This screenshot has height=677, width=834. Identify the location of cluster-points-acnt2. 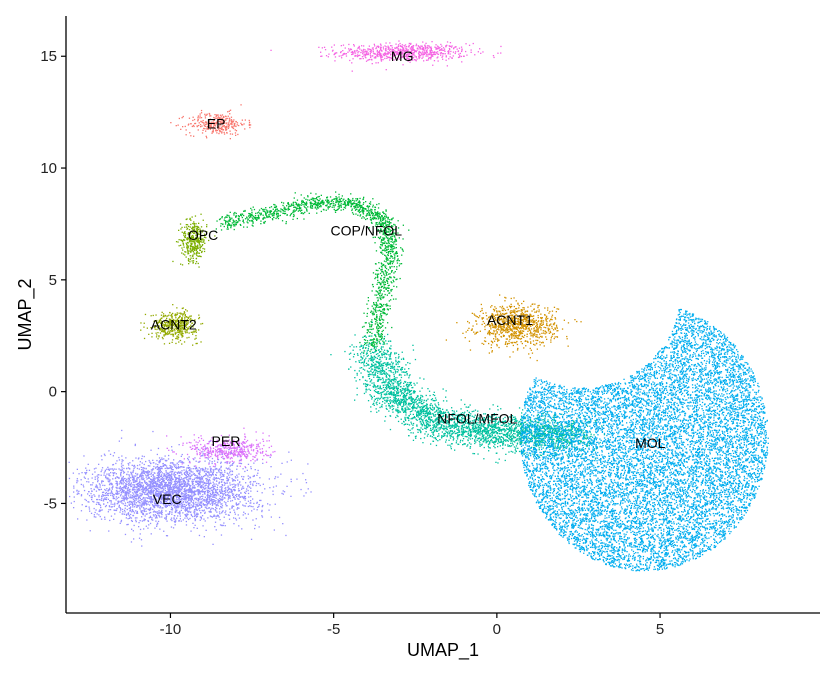
(172, 325).